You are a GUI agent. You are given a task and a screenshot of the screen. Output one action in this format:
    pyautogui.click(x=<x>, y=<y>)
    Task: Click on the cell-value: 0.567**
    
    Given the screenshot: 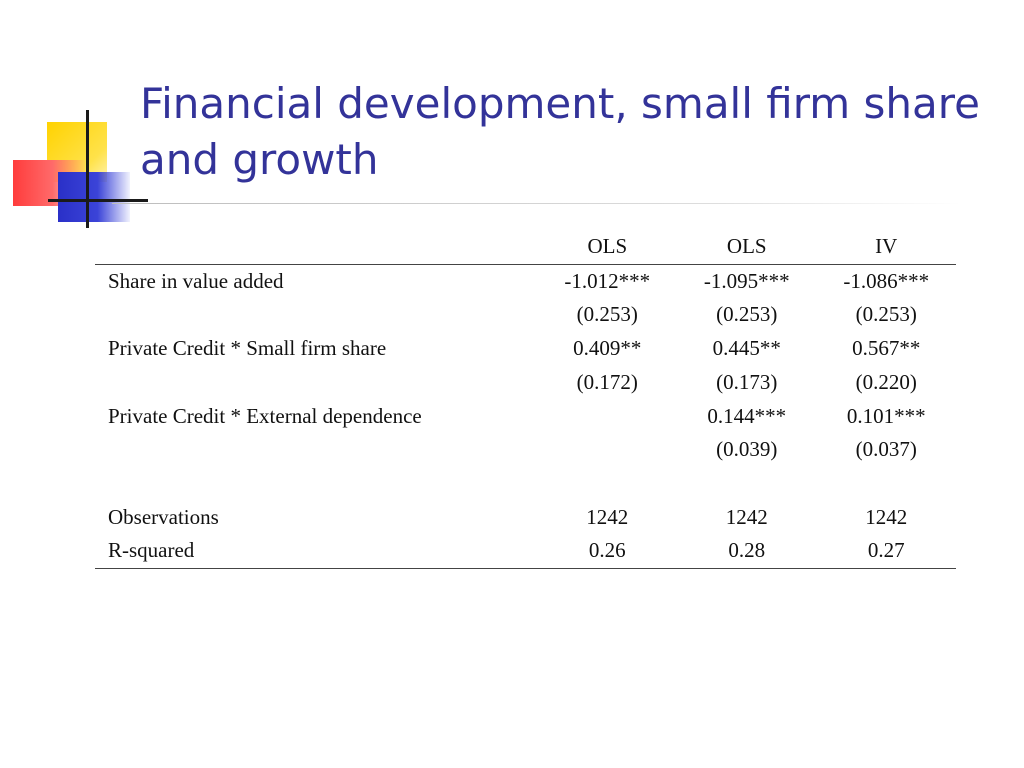 What is the action you would take?
    pyautogui.click(x=886, y=348)
    